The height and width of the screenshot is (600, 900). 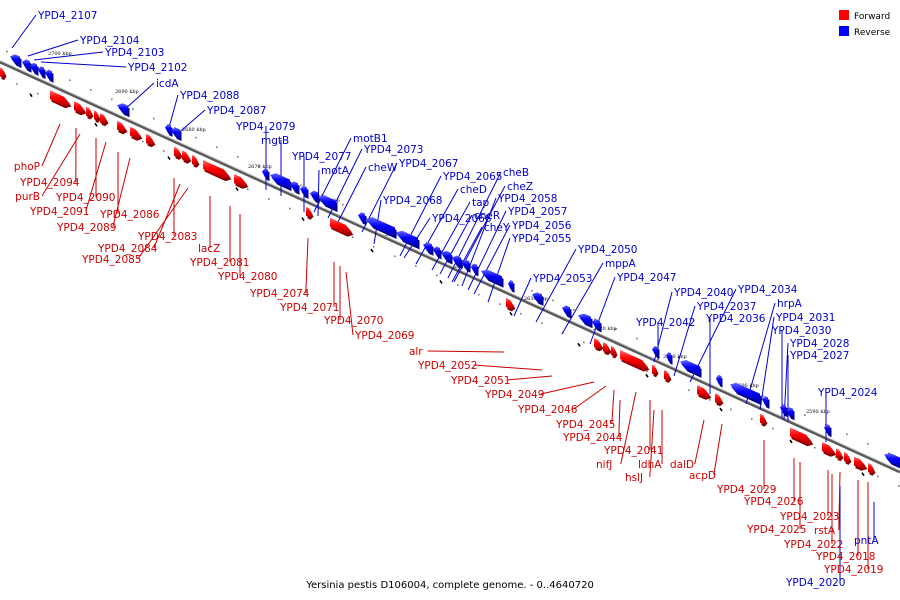 I want to click on gene-label-ypd4-2050: YPD4_2050, so click(x=607, y=250).